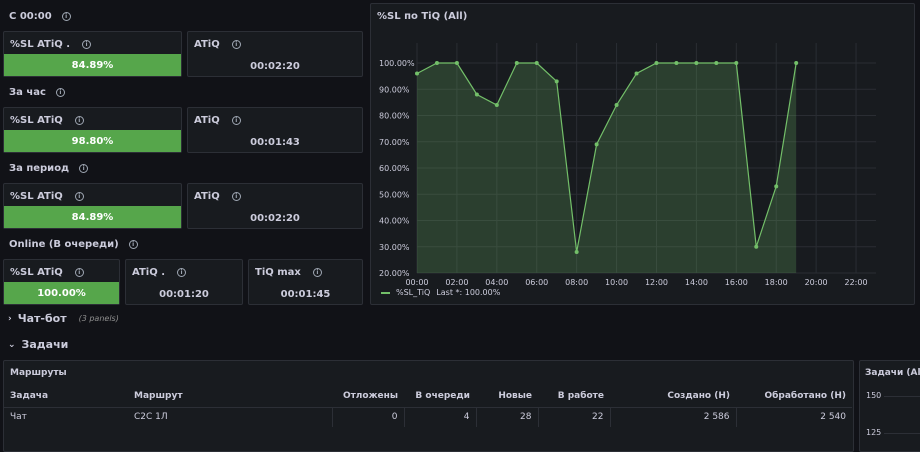  Describe the element at coordinates (158, 395) in the screenshot. I see `column-header: Маршрут` at that location.